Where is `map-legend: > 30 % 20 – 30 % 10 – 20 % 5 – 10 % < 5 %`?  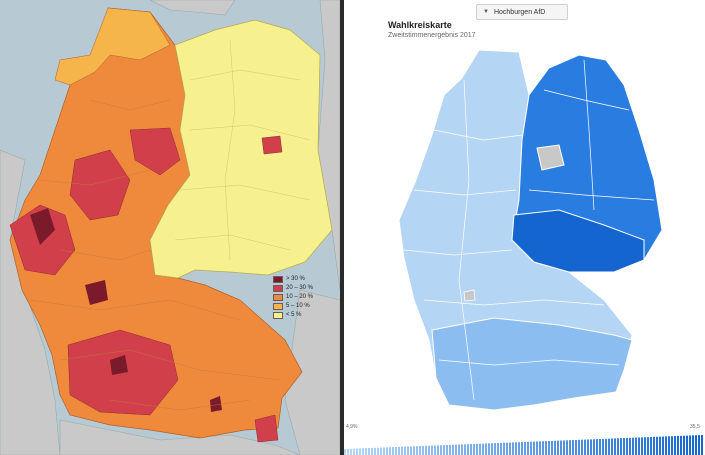
map-legend: > 30 % 20 – 30 % 10 – 20 % 5 – 10 % < 5 % is located at coordinates (293, 297).